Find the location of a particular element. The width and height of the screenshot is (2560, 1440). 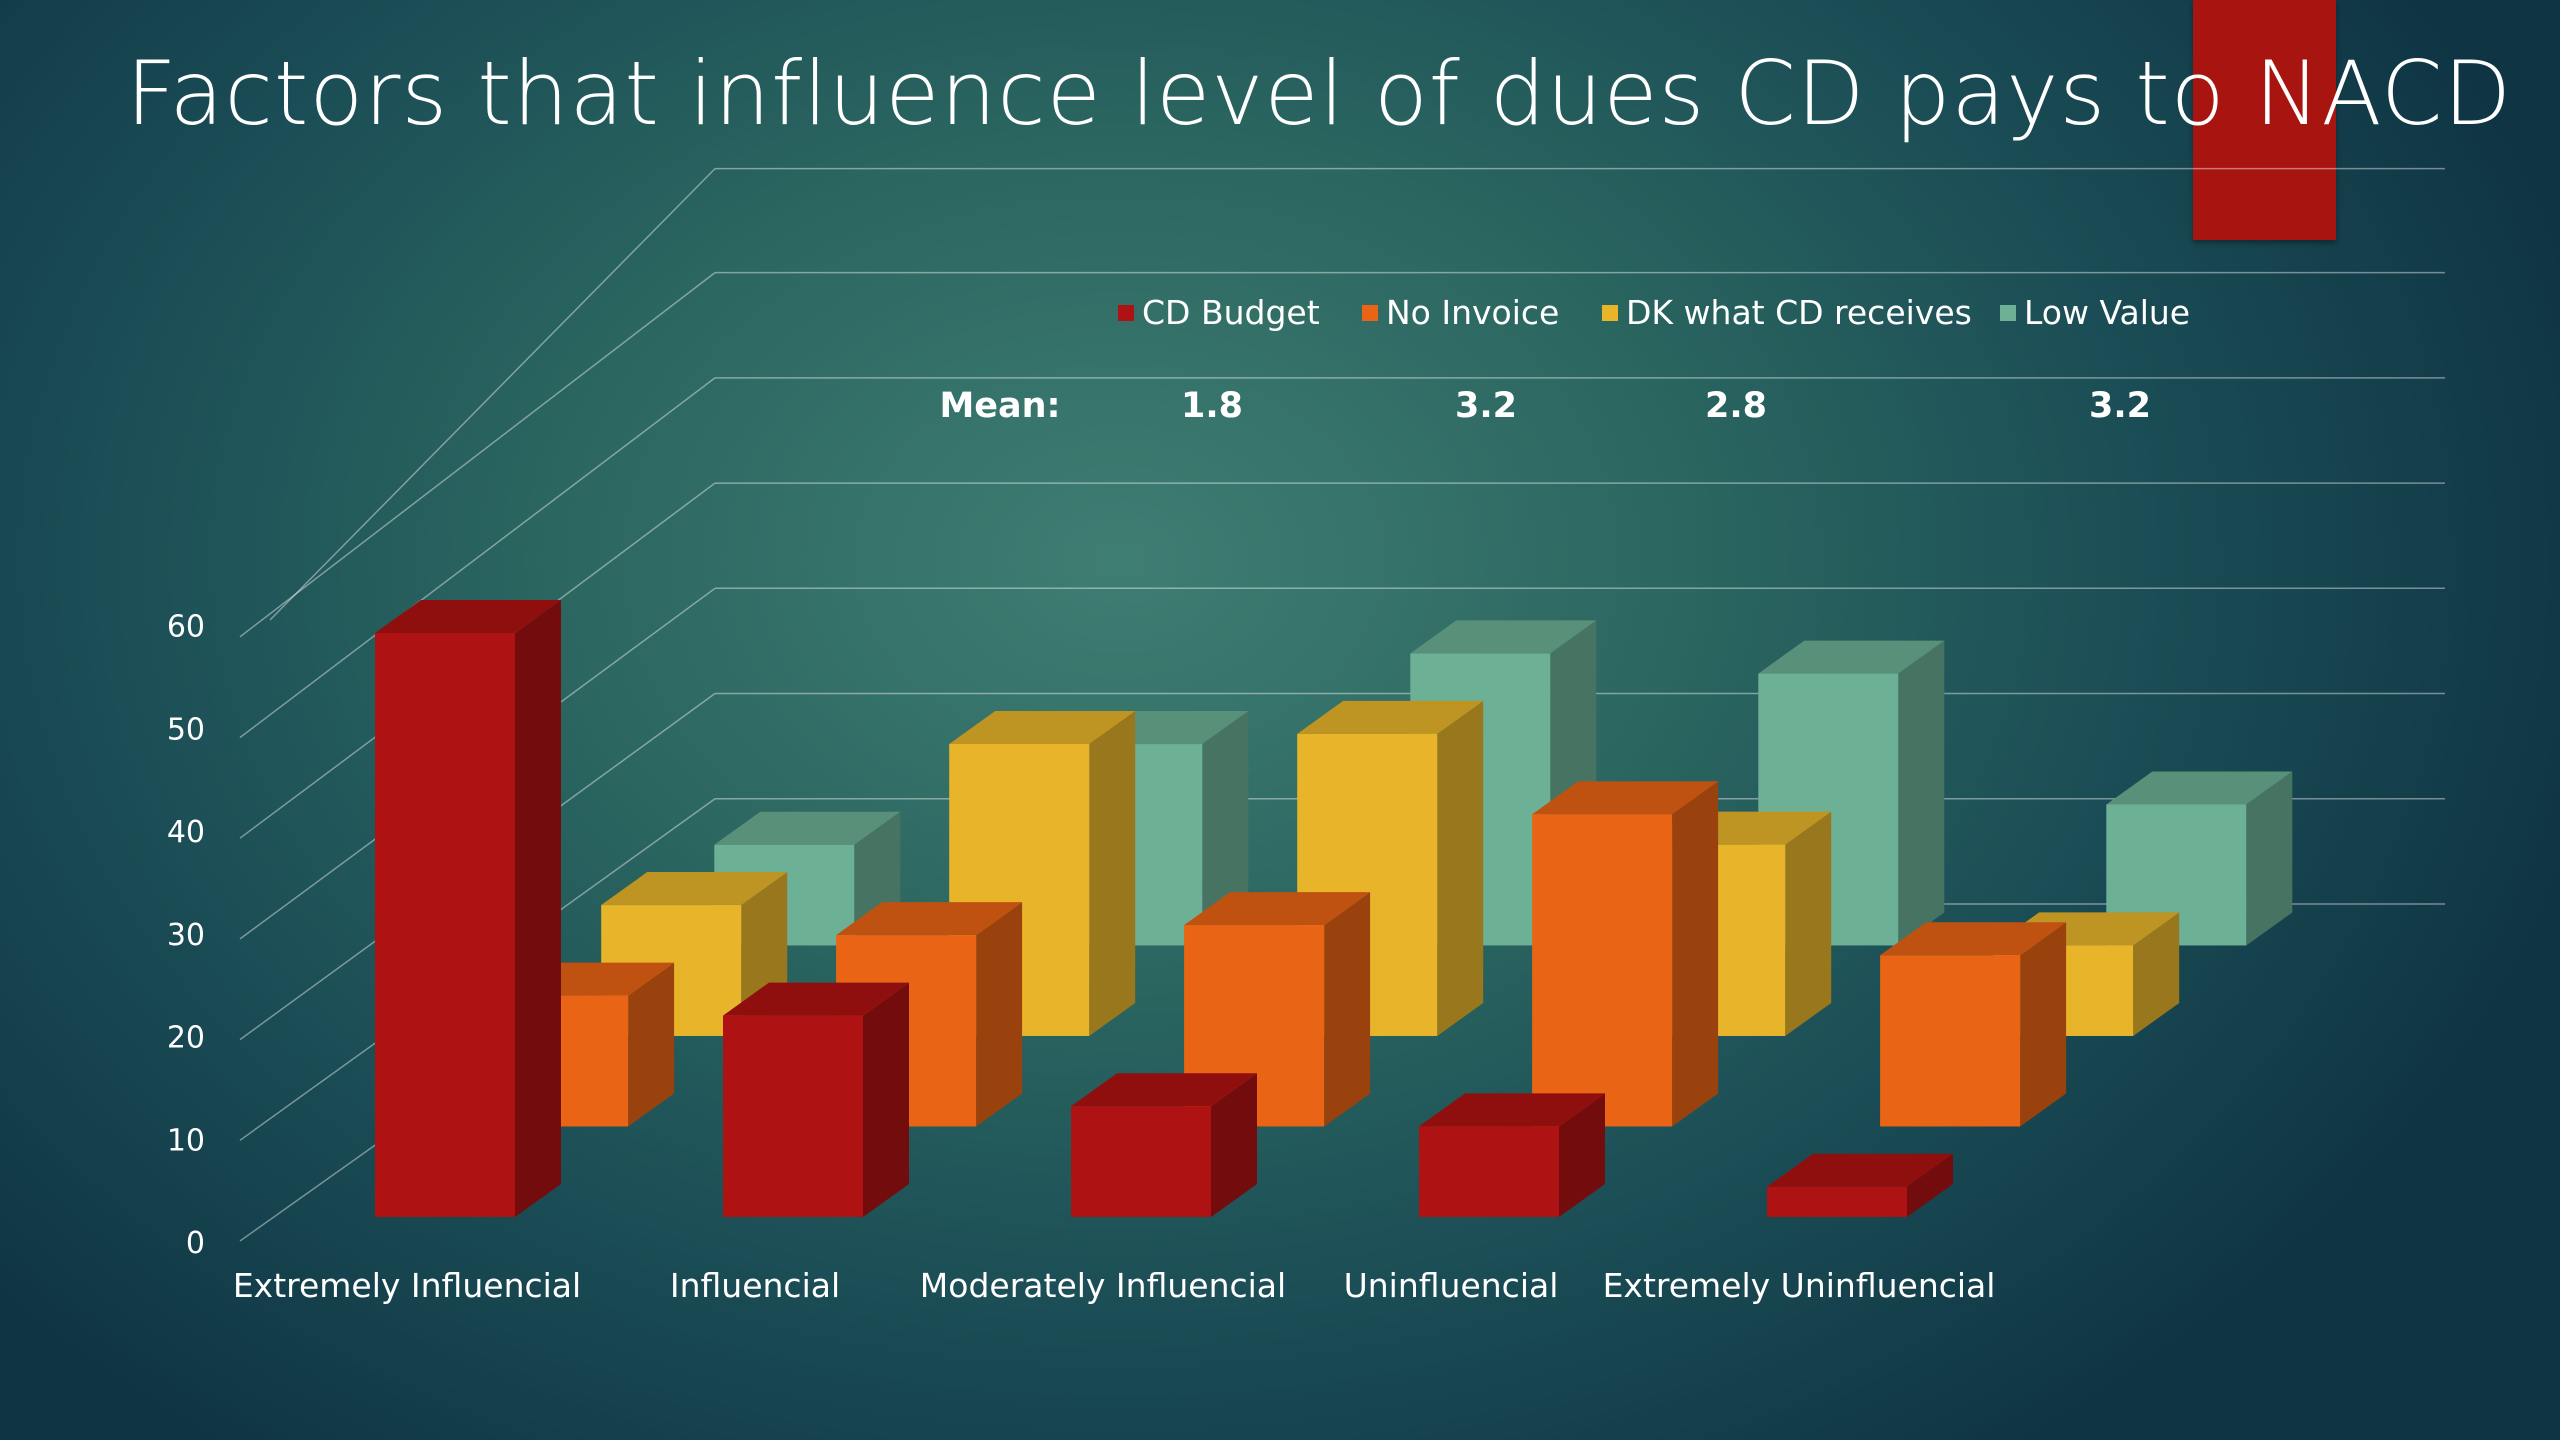

y-tick-label: 10 is located at coordinates (186, 1140).